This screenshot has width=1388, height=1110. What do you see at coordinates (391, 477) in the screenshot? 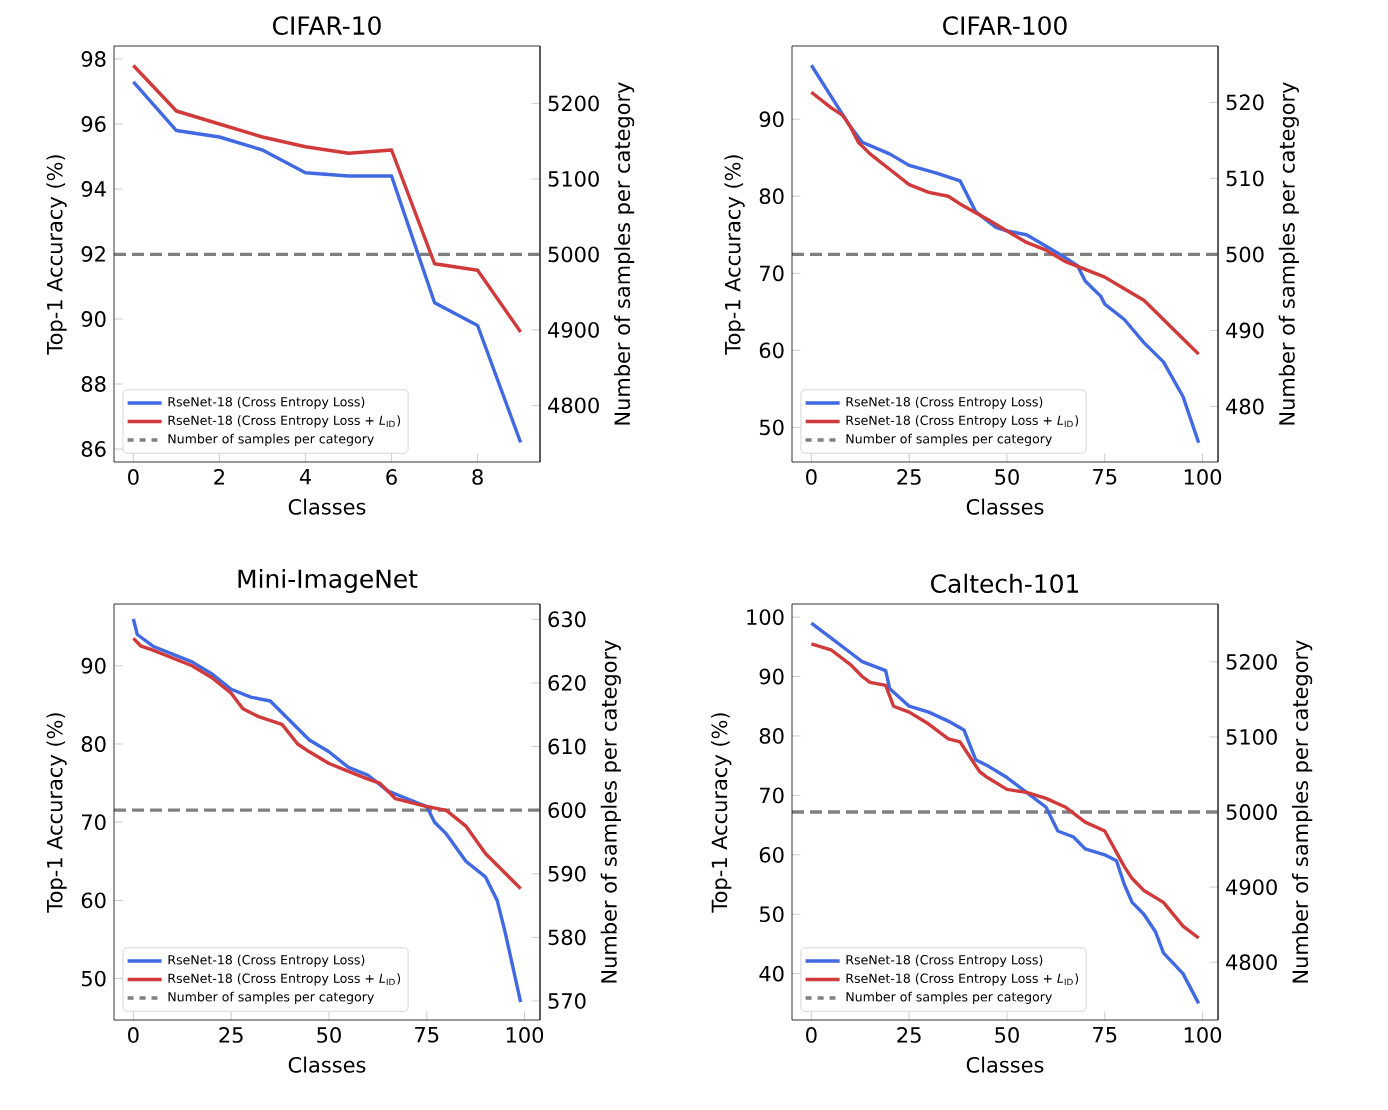
I see `x-tick-label: 6` at bounding box center [391, 477].